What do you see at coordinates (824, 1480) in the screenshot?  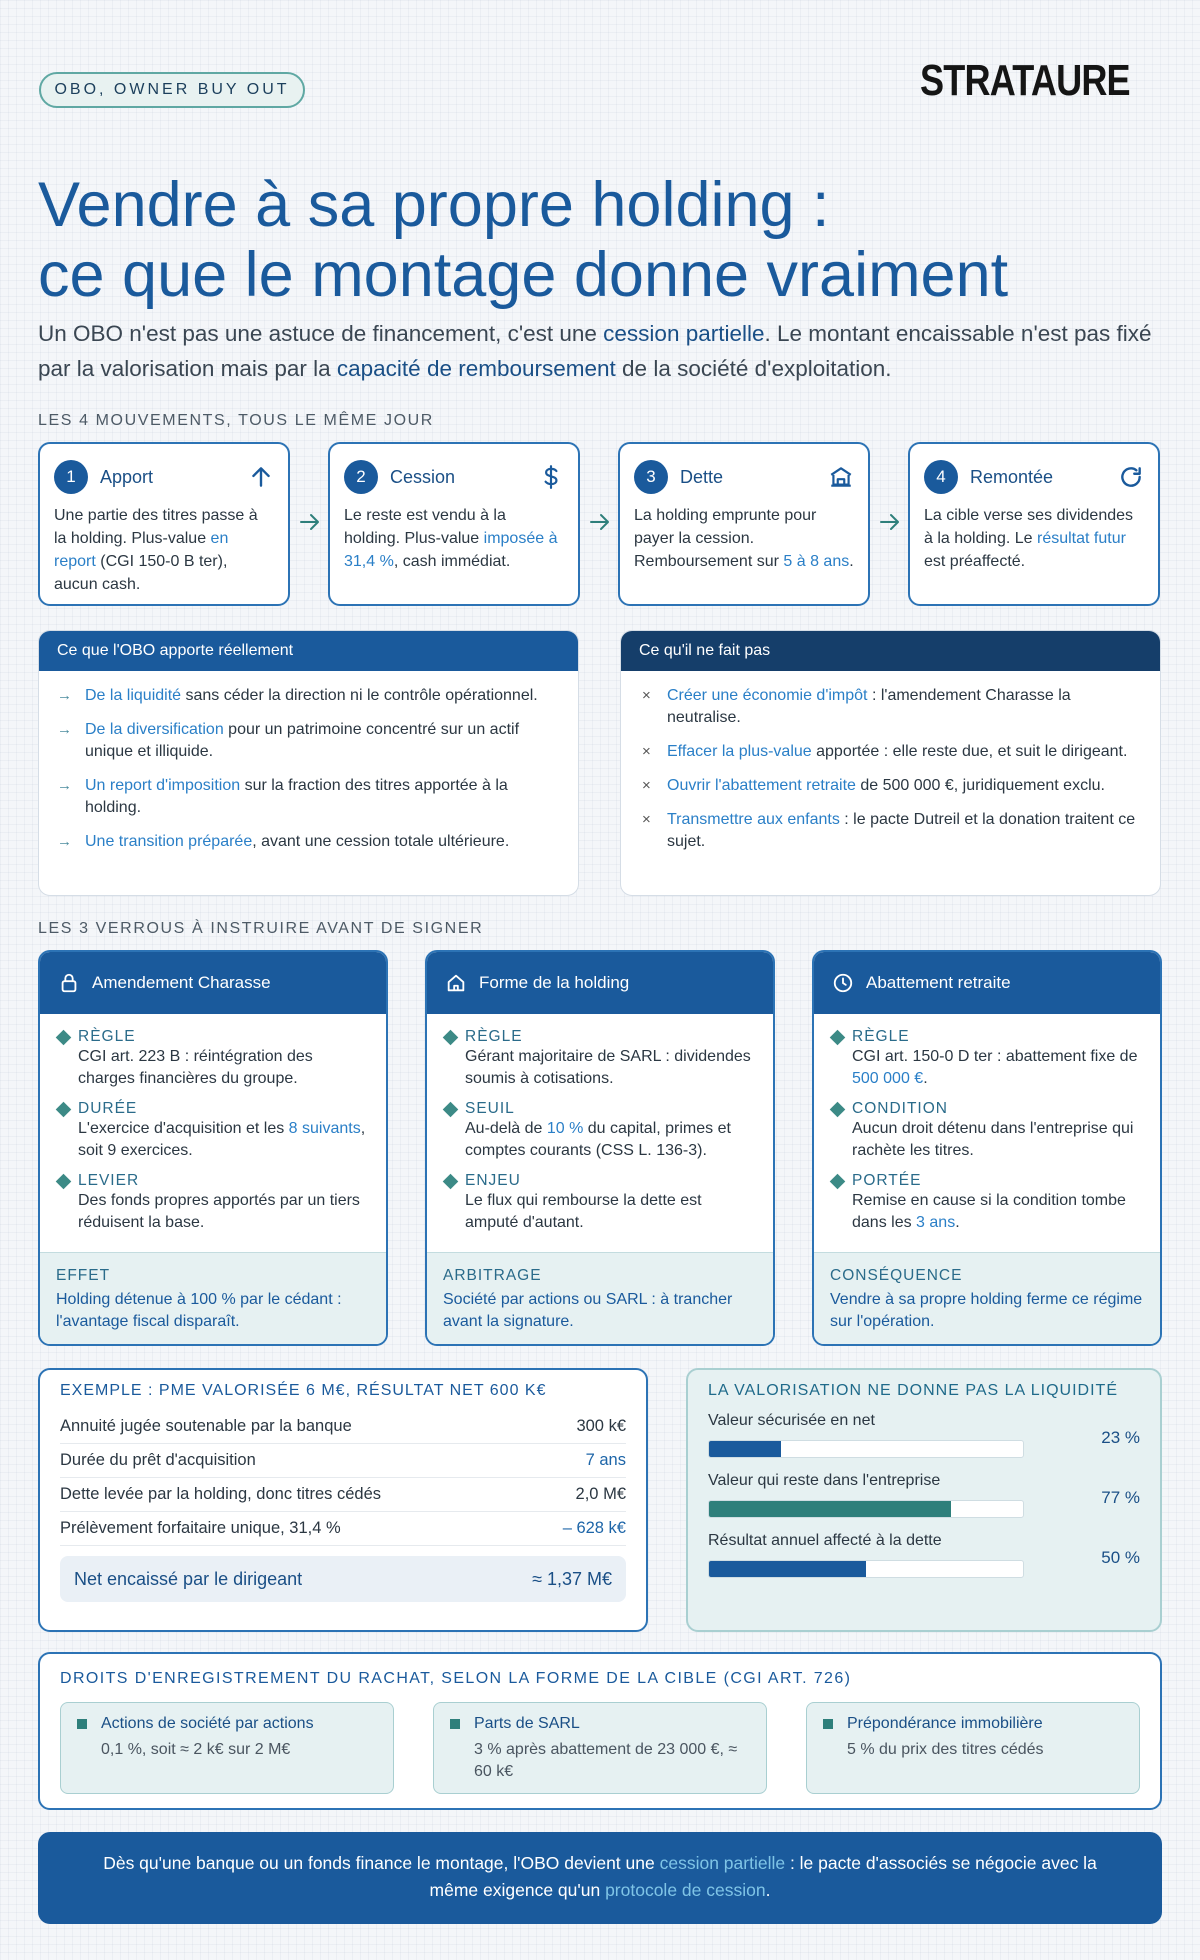 I see `bar-label: Valeur qui reste dans l'entreprise` at bounding box center [824, 1480].